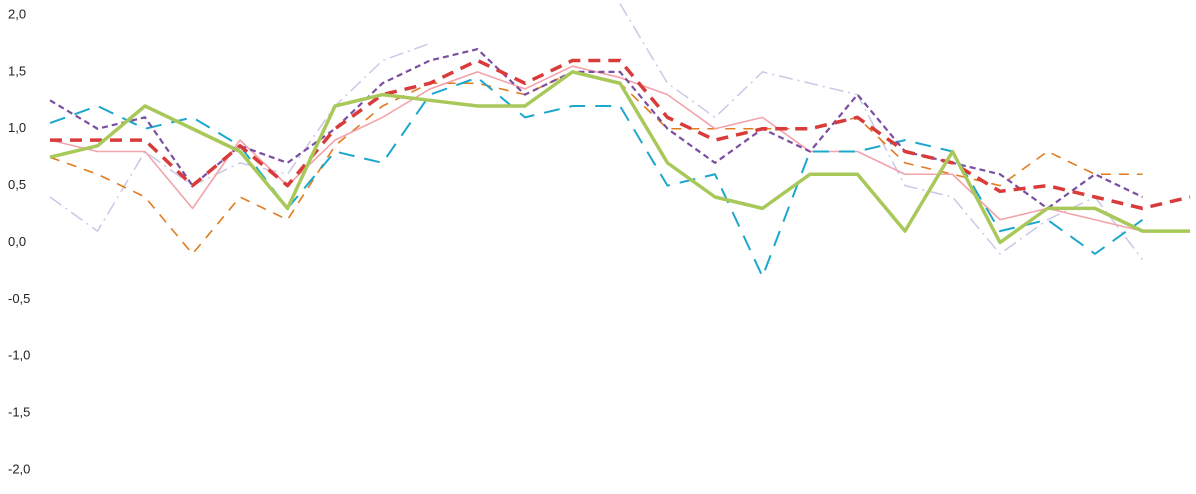 This screenshot has height=494, width=1196. Describe the element at coordinates (17, 70) in the screenshot. I see `y-tick-label: 1,5` at that location.